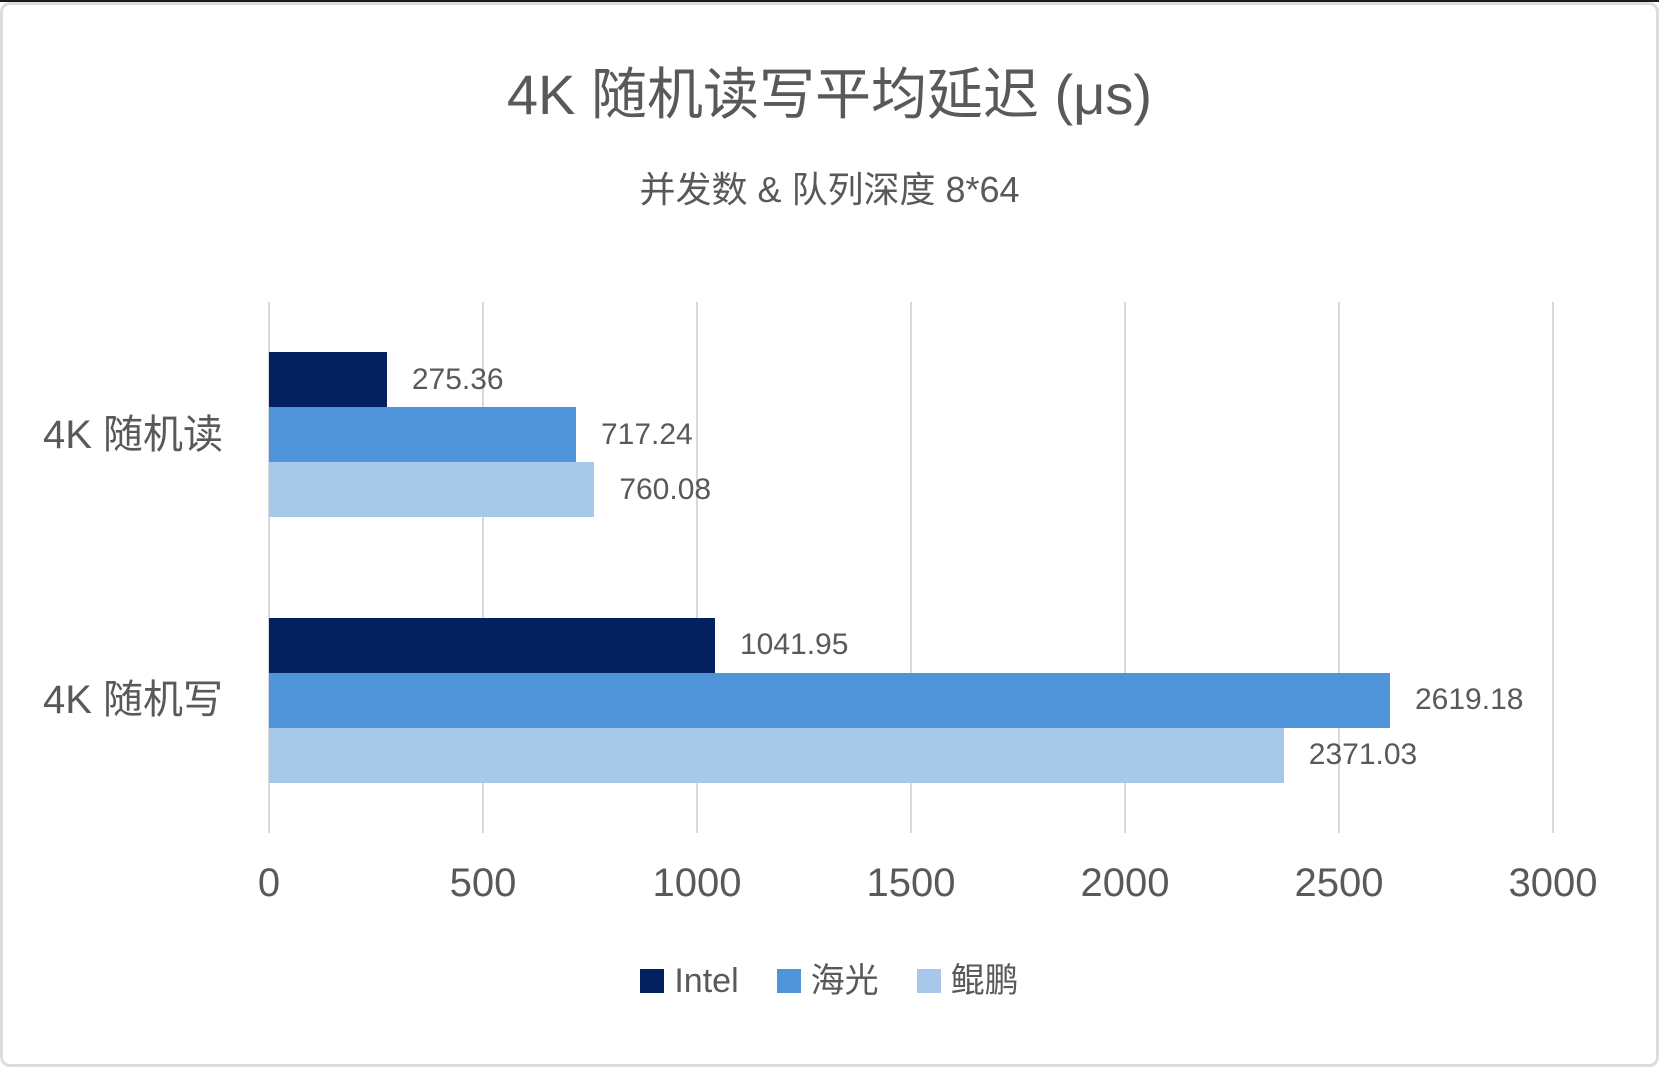 This screenshot has width=1659, height=1067. Describe the element at coordinates (665, 489) in the screenshot. I see `bar-value-label: 760.08` at that location.